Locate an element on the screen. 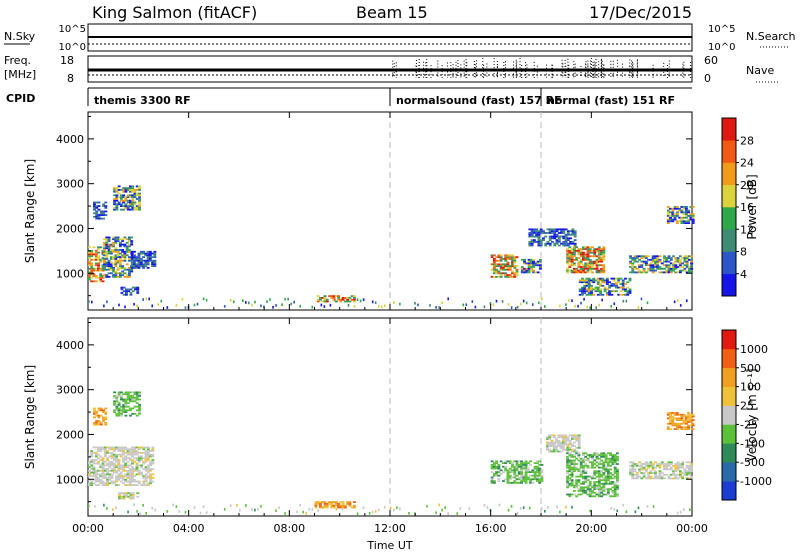 Image resolution: width=800 pixels, height=554 pixels. colorbar-swatch is located at coordinates (729, 453).